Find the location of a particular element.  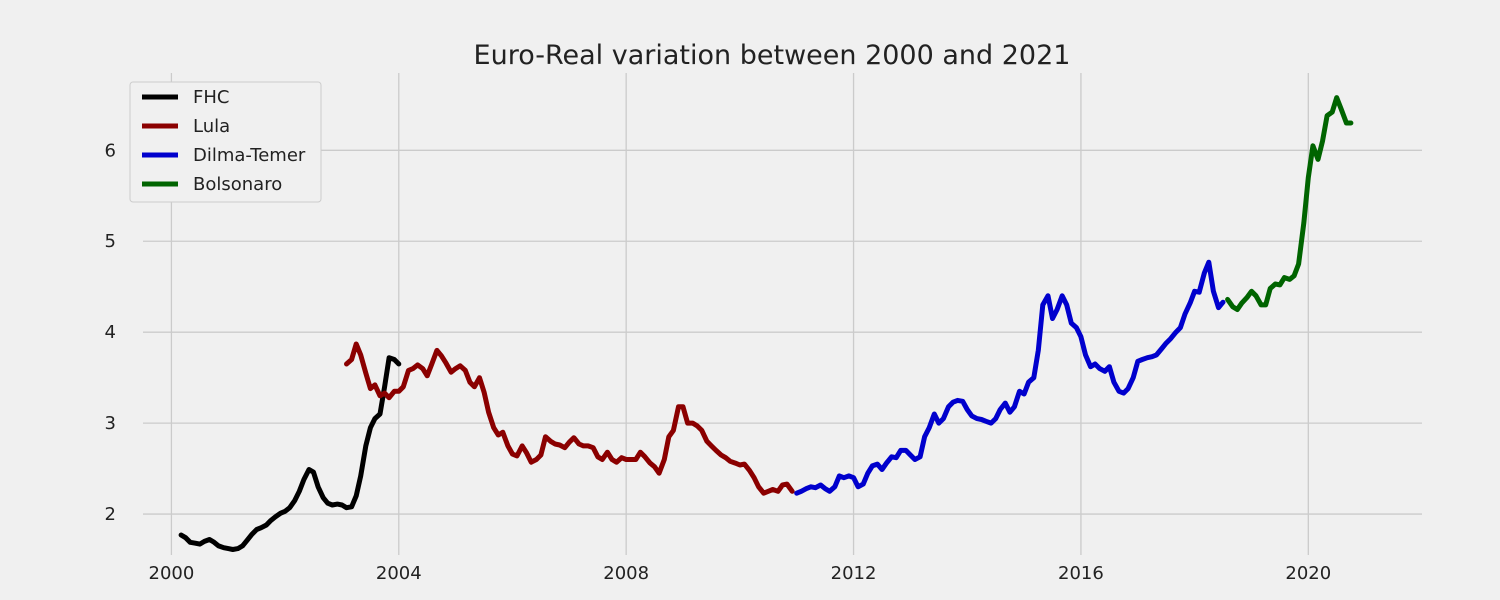

legend-box is located at coordinates (225, 142).